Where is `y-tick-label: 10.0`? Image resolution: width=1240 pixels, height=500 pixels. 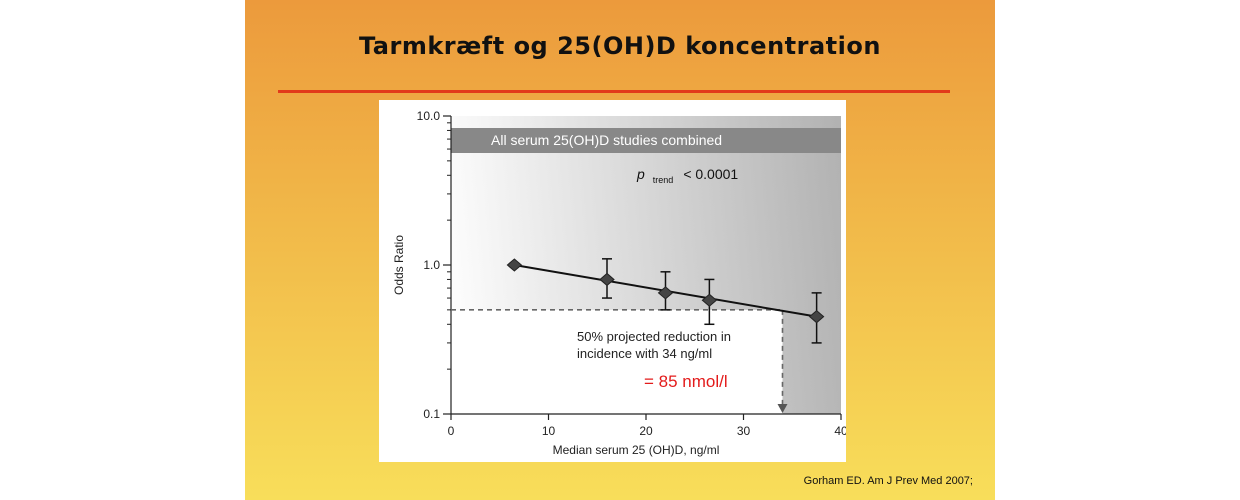 y-tick-label: 10.0 is located at coordinates (429, 116).